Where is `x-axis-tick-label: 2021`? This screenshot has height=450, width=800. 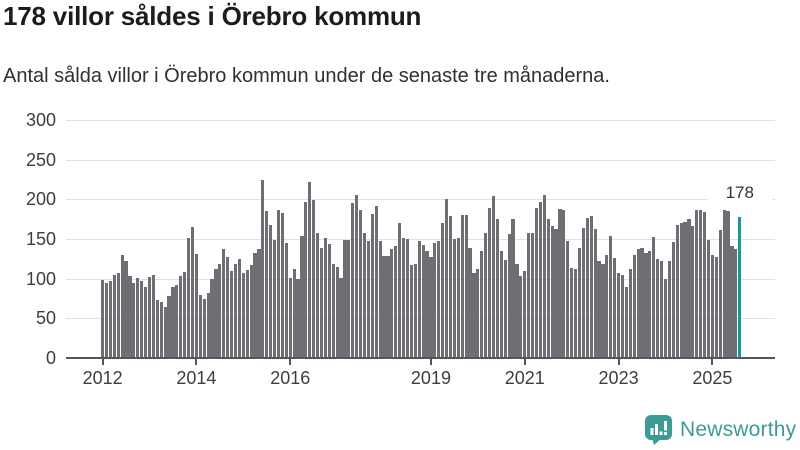 x-axis-tick-label: 2021 is located at coordinates (524, 378).